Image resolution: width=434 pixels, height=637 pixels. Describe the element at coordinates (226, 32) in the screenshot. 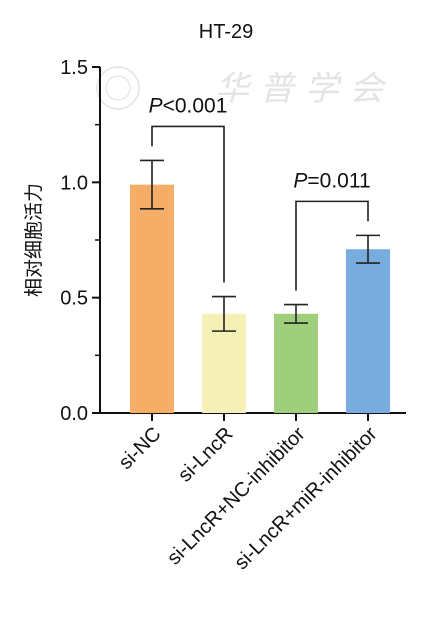

I see `chart-title: HT-29` at that location.